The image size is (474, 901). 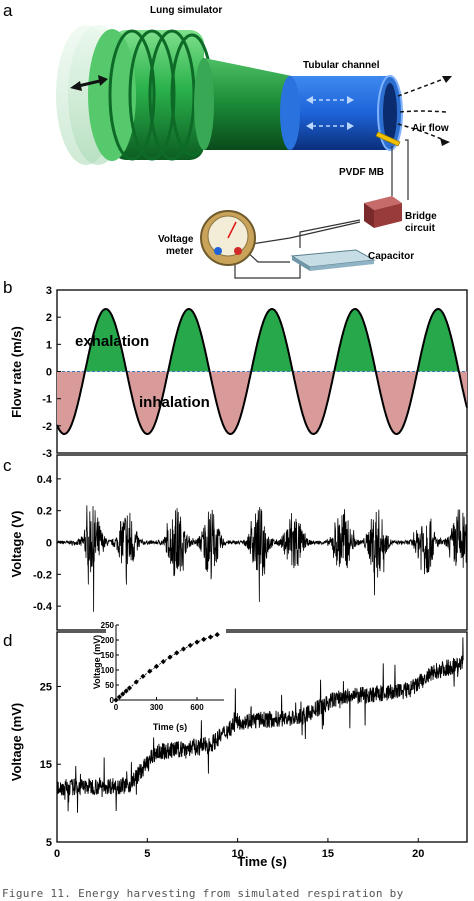 What do you see at coordinates (49, 345) in the screenshot?
I see `ytick-label: 1` at bounding box center [49, 345].